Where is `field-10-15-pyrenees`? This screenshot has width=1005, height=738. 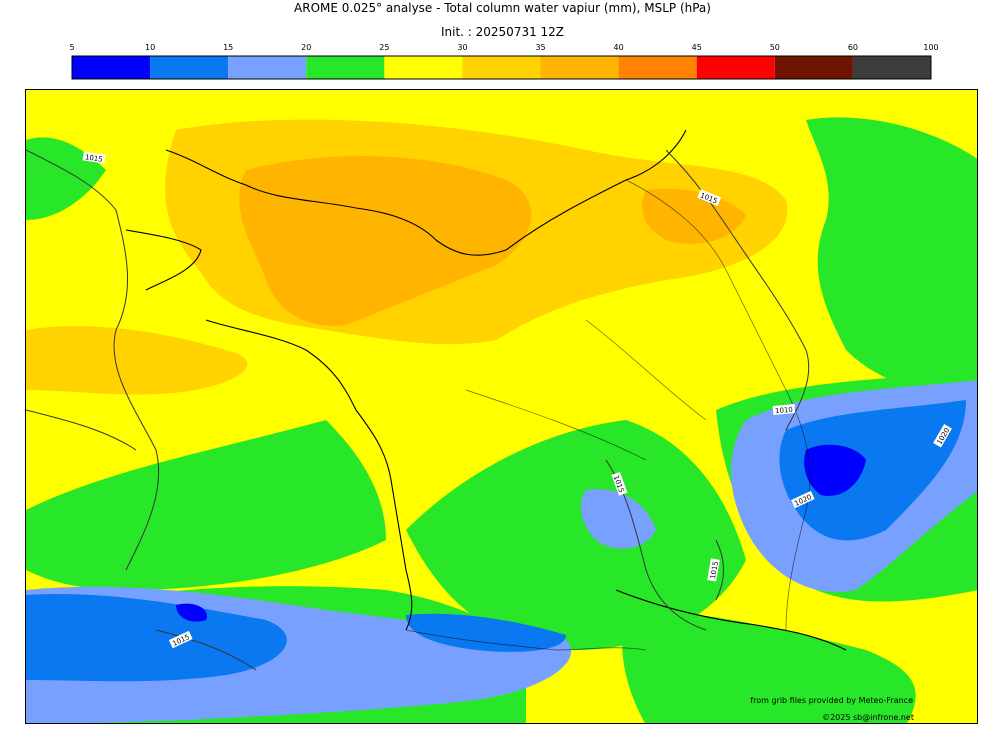
field-10-15-pyrenees is located at coordinates (156, 638).